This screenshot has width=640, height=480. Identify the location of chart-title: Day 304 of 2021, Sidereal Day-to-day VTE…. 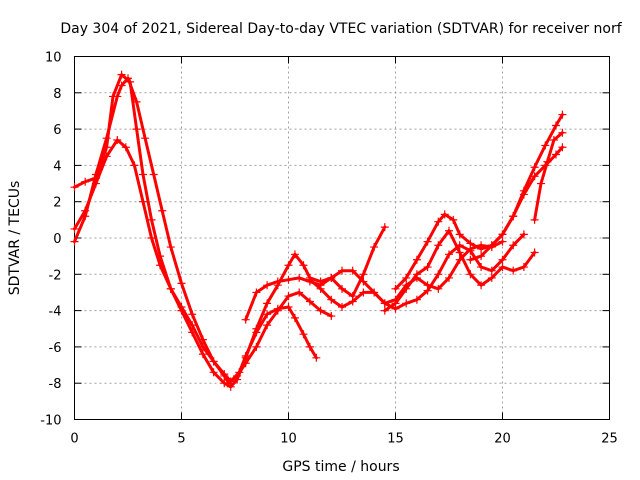
(341, 29).